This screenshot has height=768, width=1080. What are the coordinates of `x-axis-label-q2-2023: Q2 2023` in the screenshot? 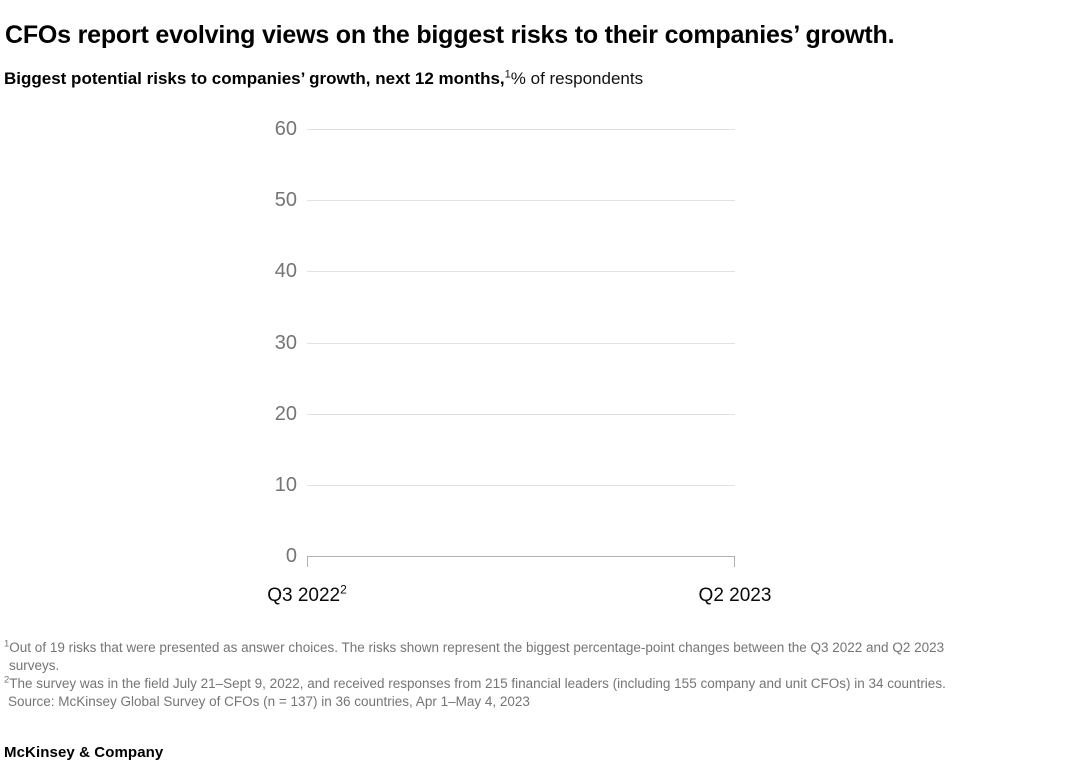 It's located at (735, 596).